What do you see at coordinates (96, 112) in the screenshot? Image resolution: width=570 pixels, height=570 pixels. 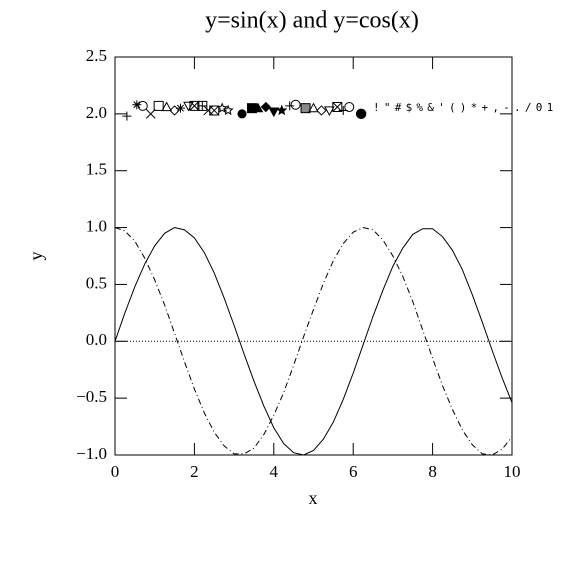 I see `y-tick-label: 2.0` at bounding box center [96, 112].